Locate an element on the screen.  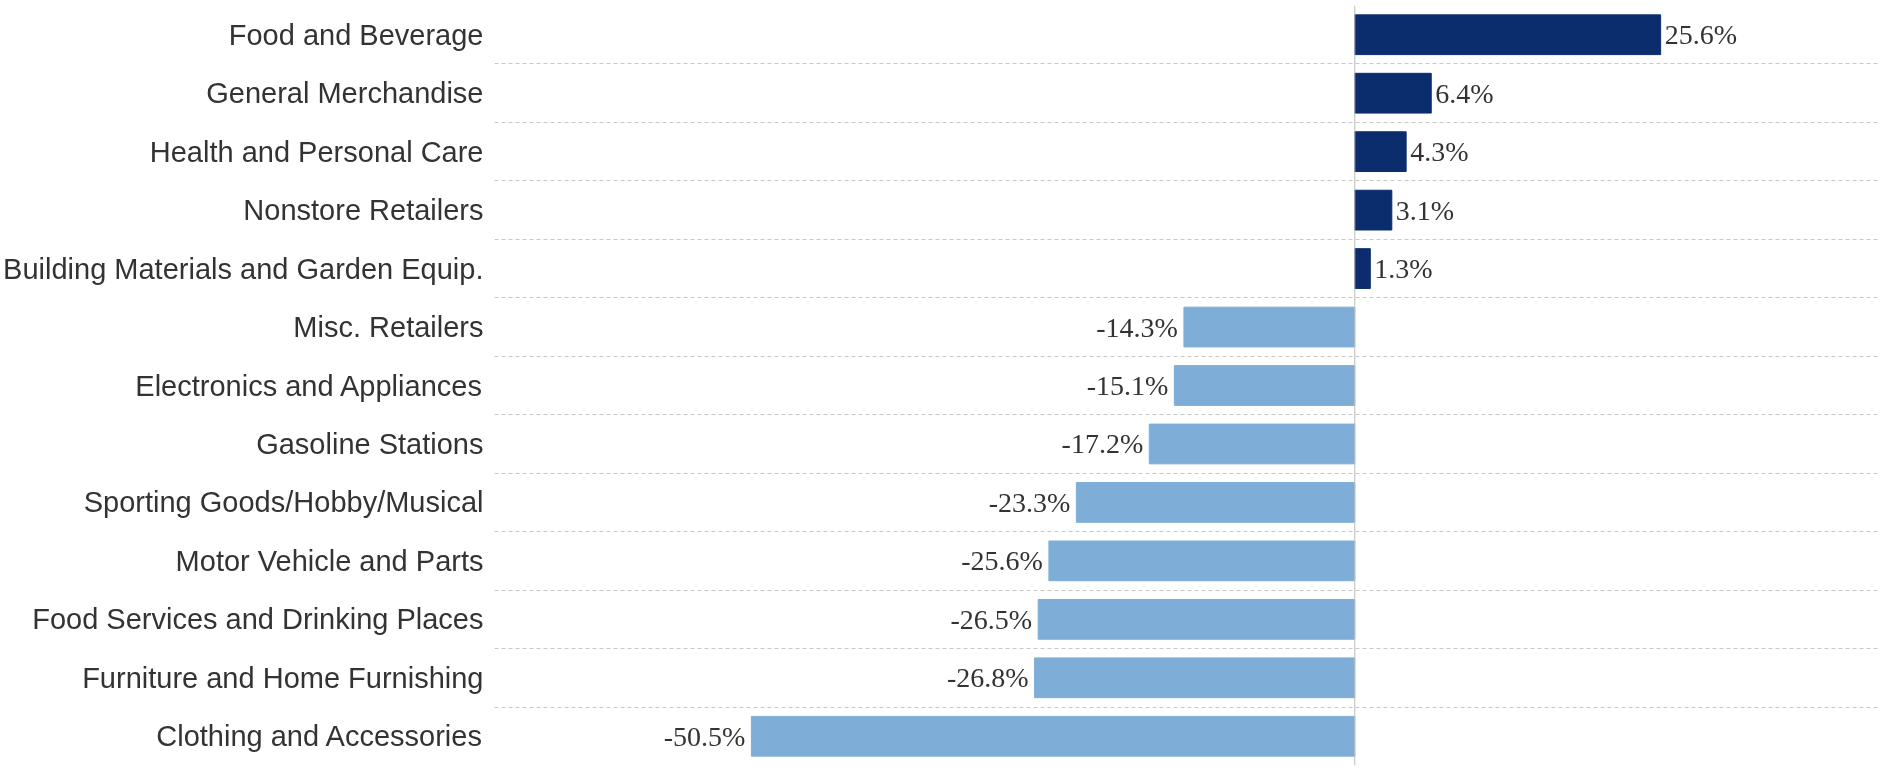
data-label: 3.1% is located at coordinates (1425, 210).